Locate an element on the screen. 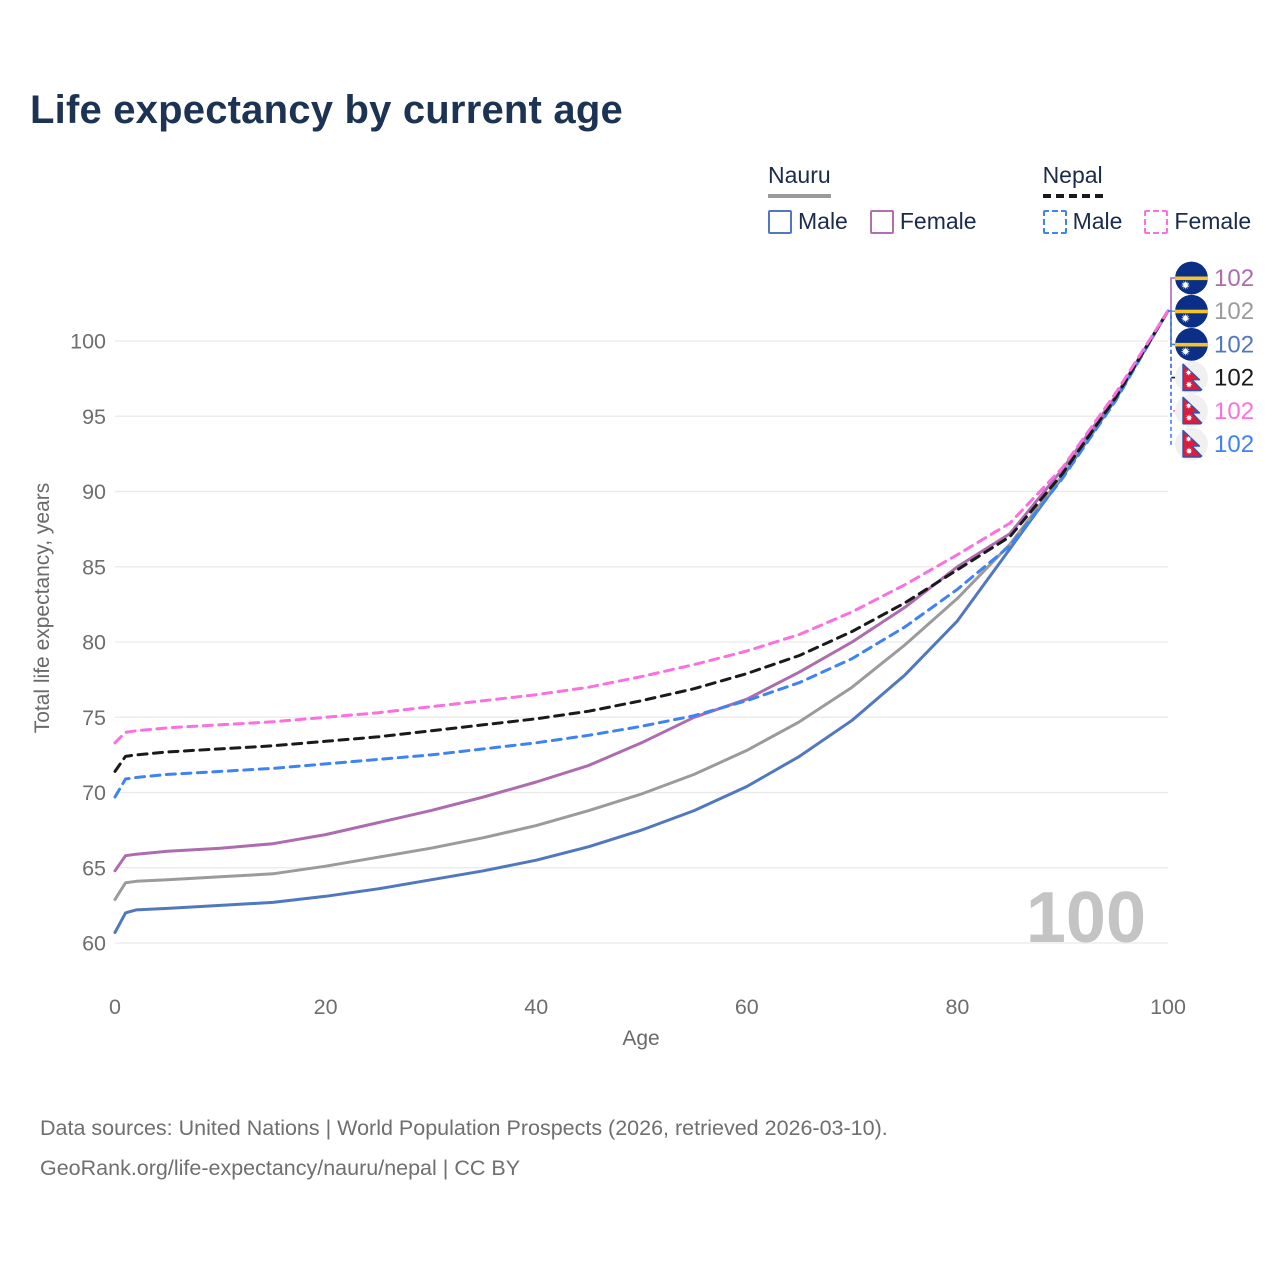  legend-item-nepal-male: Male is located at coordinates (1082, 221).